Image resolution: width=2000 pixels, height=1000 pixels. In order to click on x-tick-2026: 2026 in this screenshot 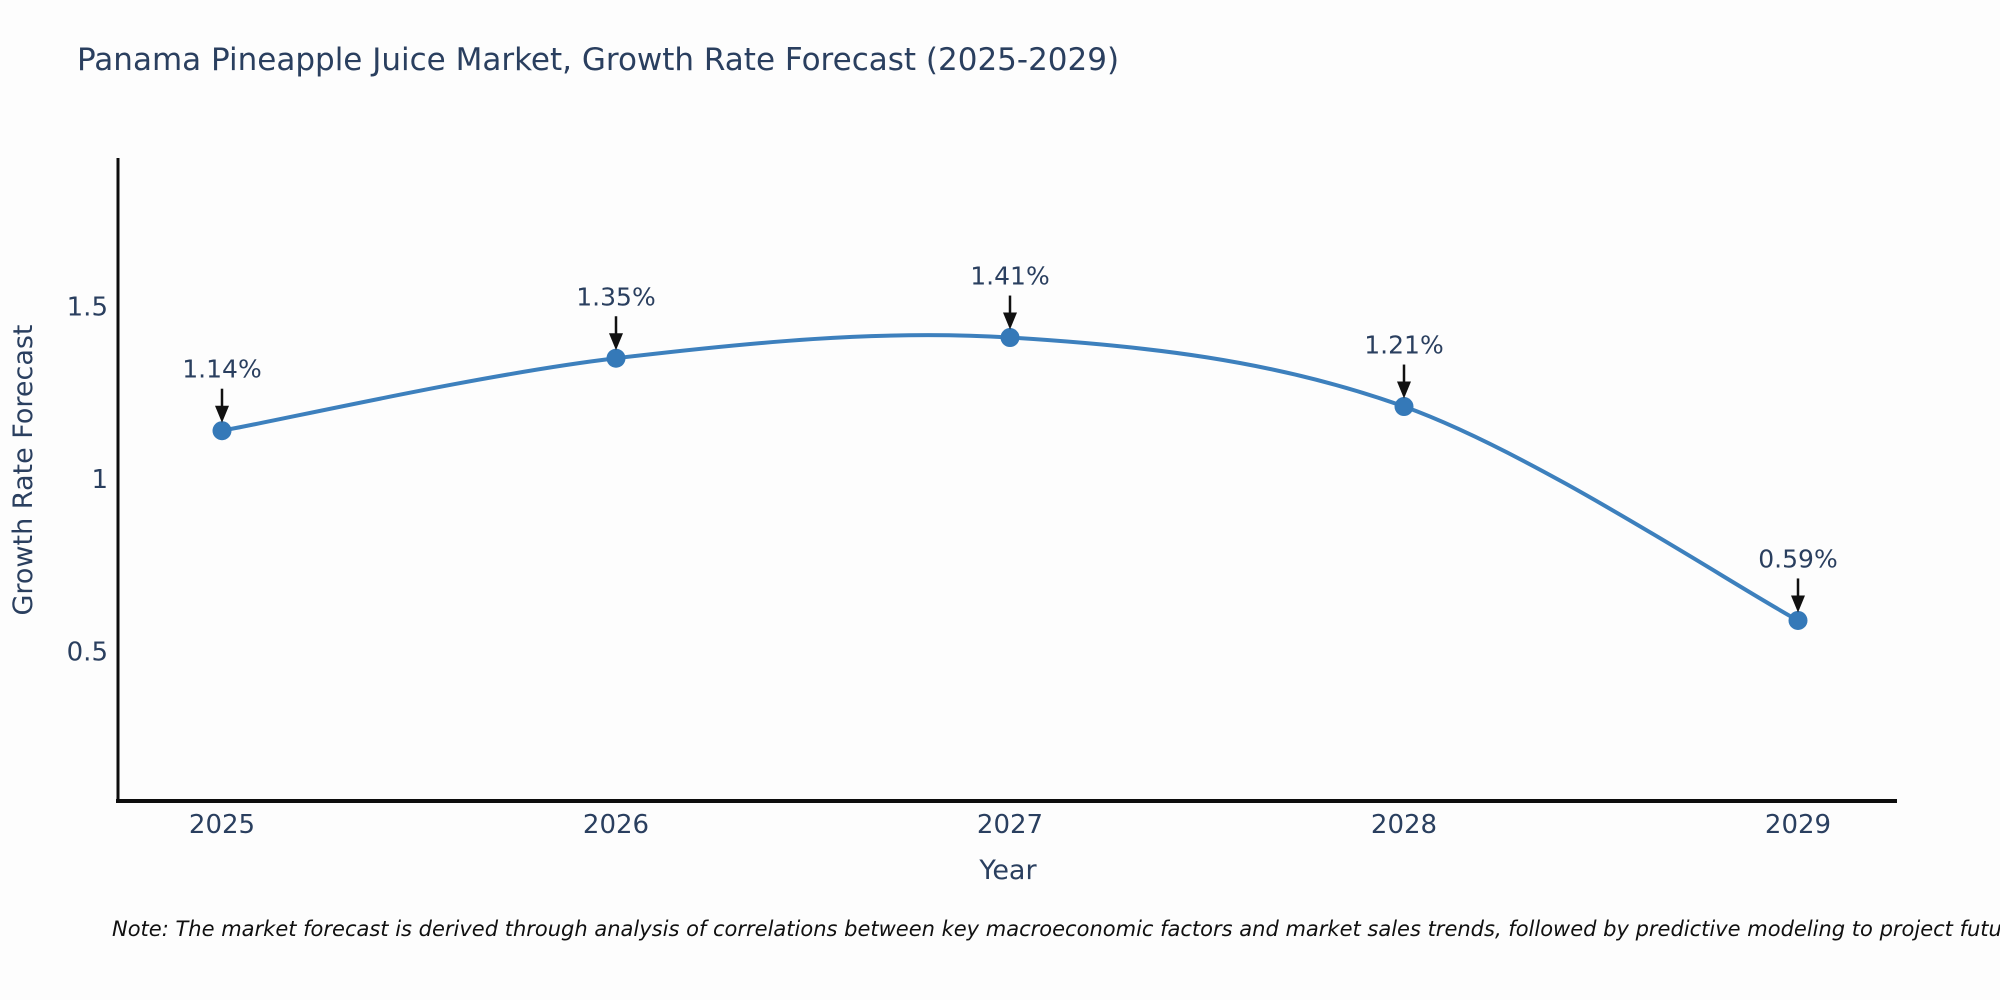, I will do `click(616, 825)`.